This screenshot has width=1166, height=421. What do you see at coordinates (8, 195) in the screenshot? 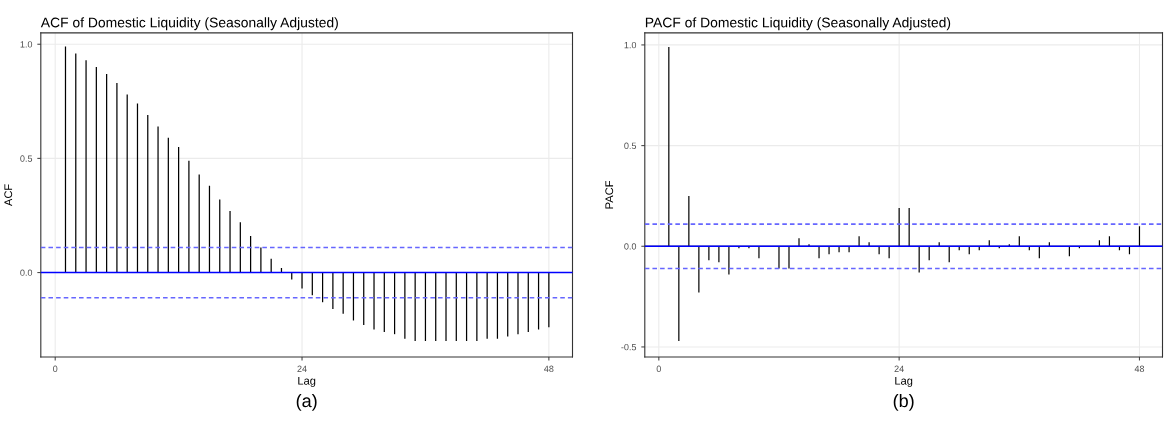
I see `y-axis-title: ACF` at bounding box center [8, 195].